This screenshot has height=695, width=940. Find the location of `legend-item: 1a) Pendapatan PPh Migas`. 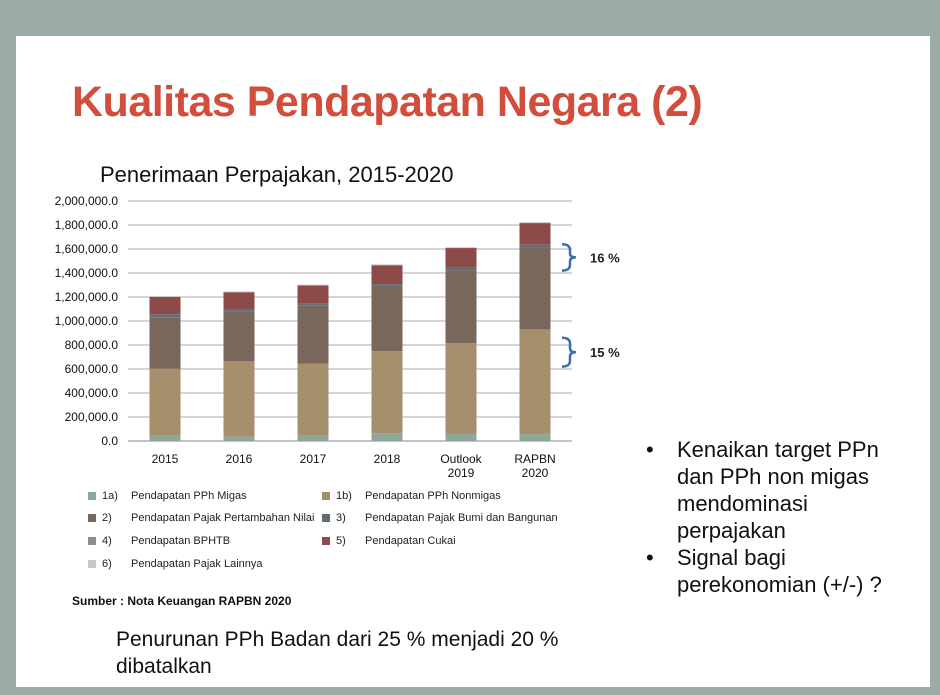

legend-item: 1a) Pendapatan PPh Migas is located at coordinates (167, 496).